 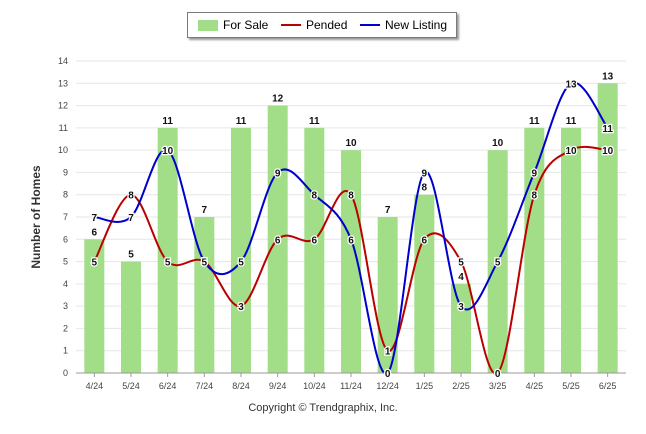 What do you see at coordinates (65, 172) in the screenshot?
I see `y-tick-label: 9` at bounding box center [65, 172].